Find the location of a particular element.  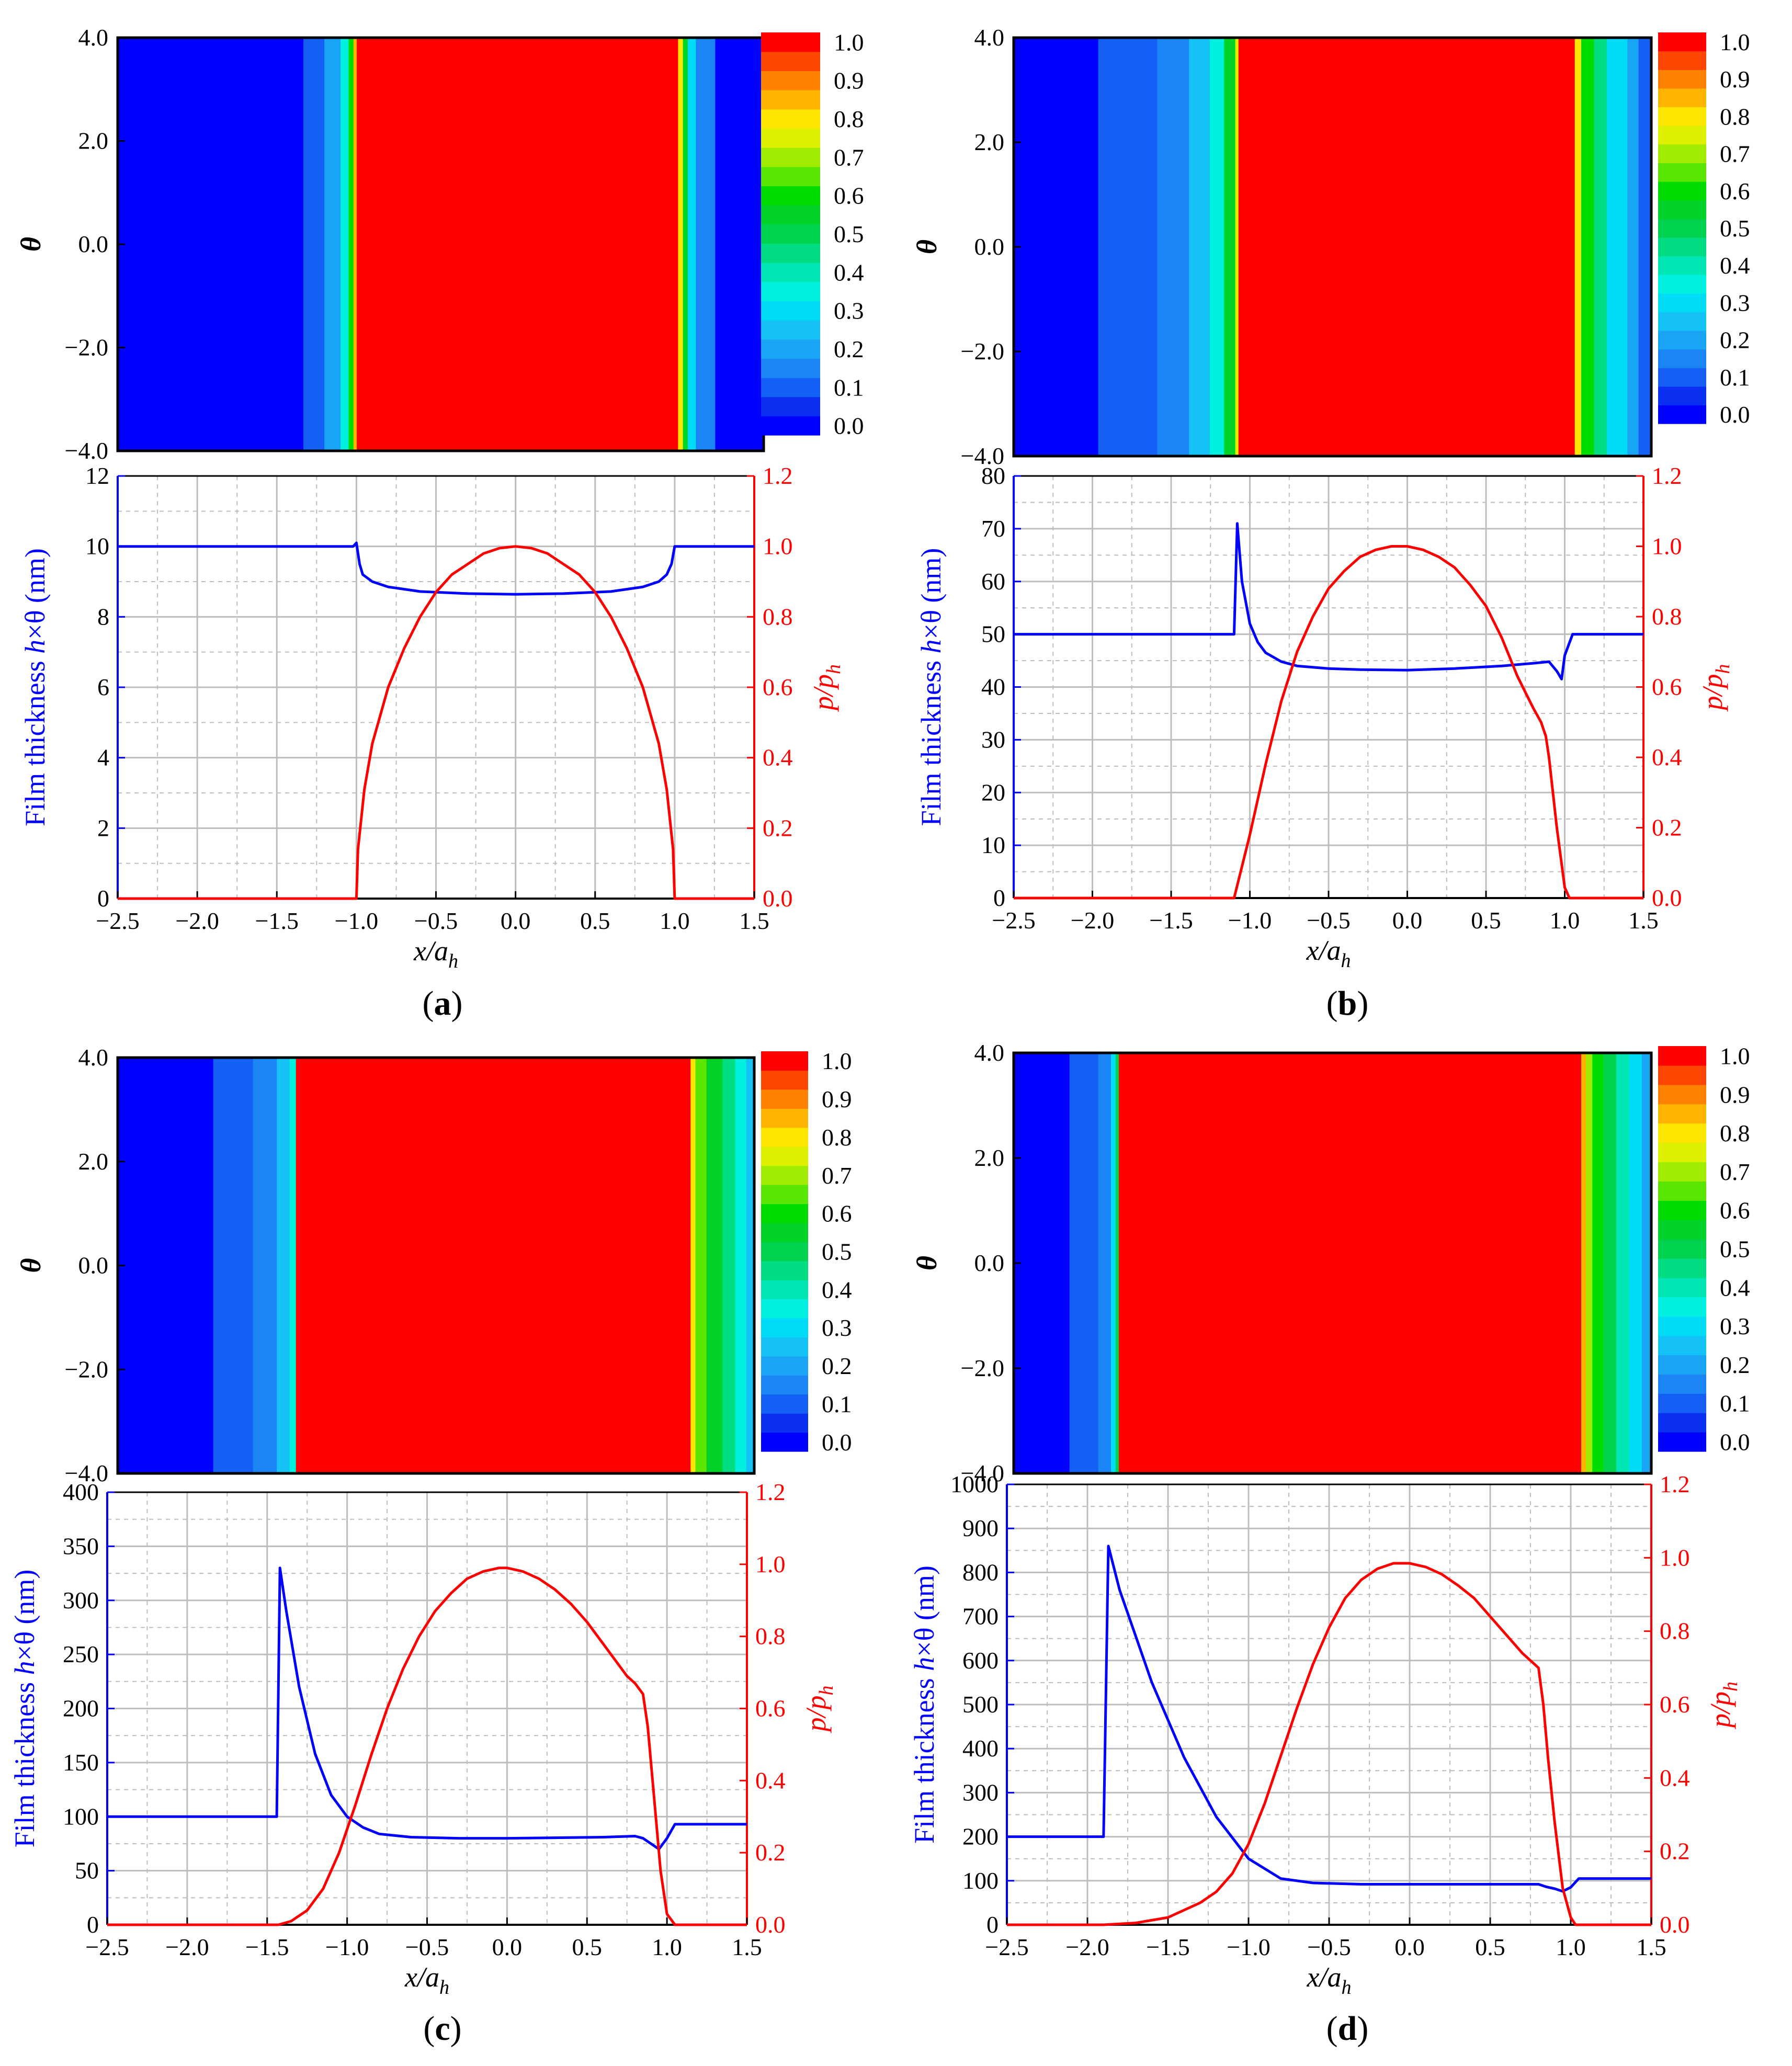

colorbar-c-tick-5: 0.5 is located at coordinates (837, 1252).